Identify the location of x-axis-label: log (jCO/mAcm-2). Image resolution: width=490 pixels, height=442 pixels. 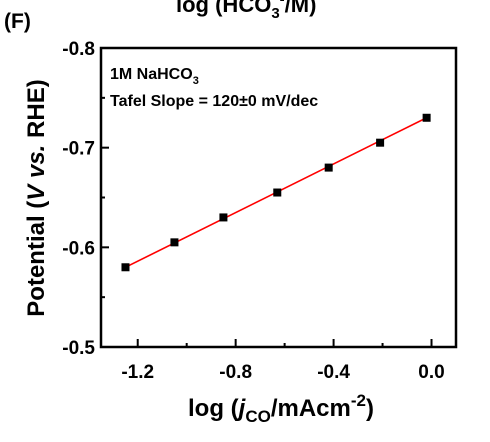
(281, 408).